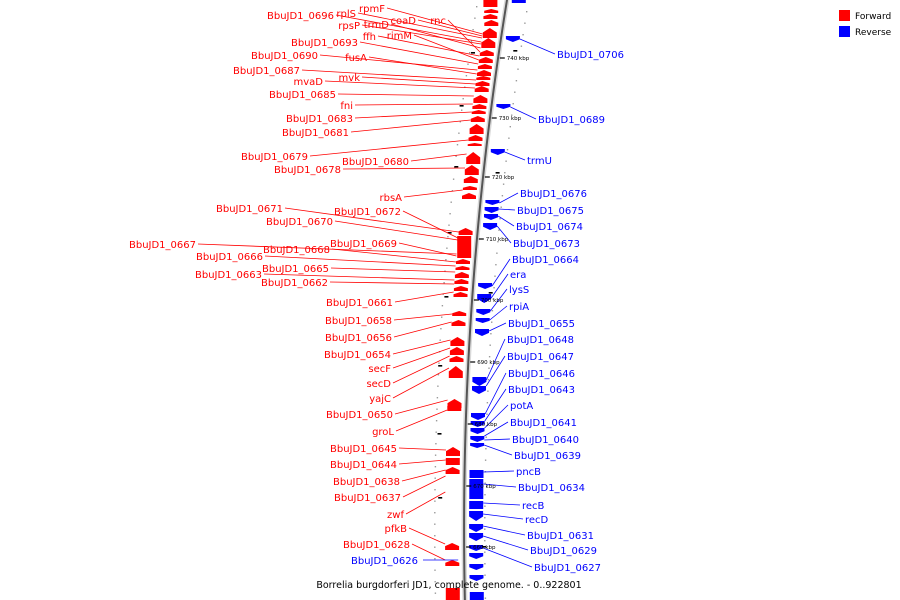  I want to click on forward-gene-label: BbuJD1_0670, so click(299, 222).